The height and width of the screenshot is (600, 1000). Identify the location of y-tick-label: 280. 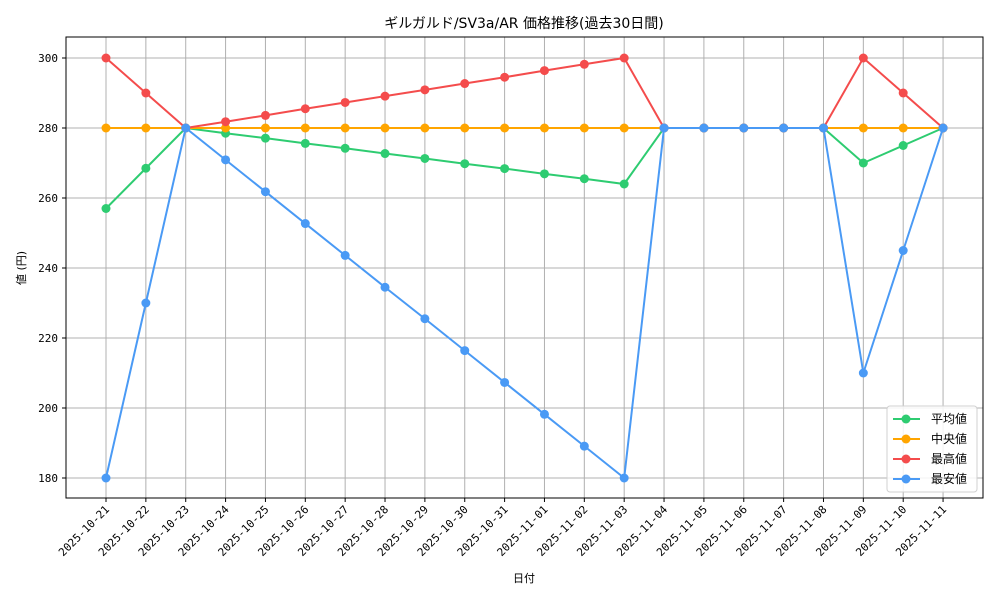
(48, 128).